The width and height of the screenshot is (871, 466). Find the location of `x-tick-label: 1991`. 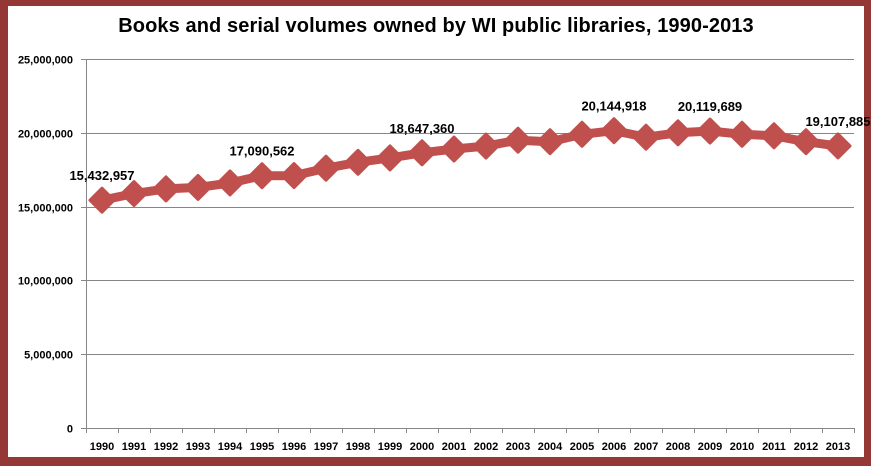

x-tick-label: 1991 is located at coordinates (134, 447).